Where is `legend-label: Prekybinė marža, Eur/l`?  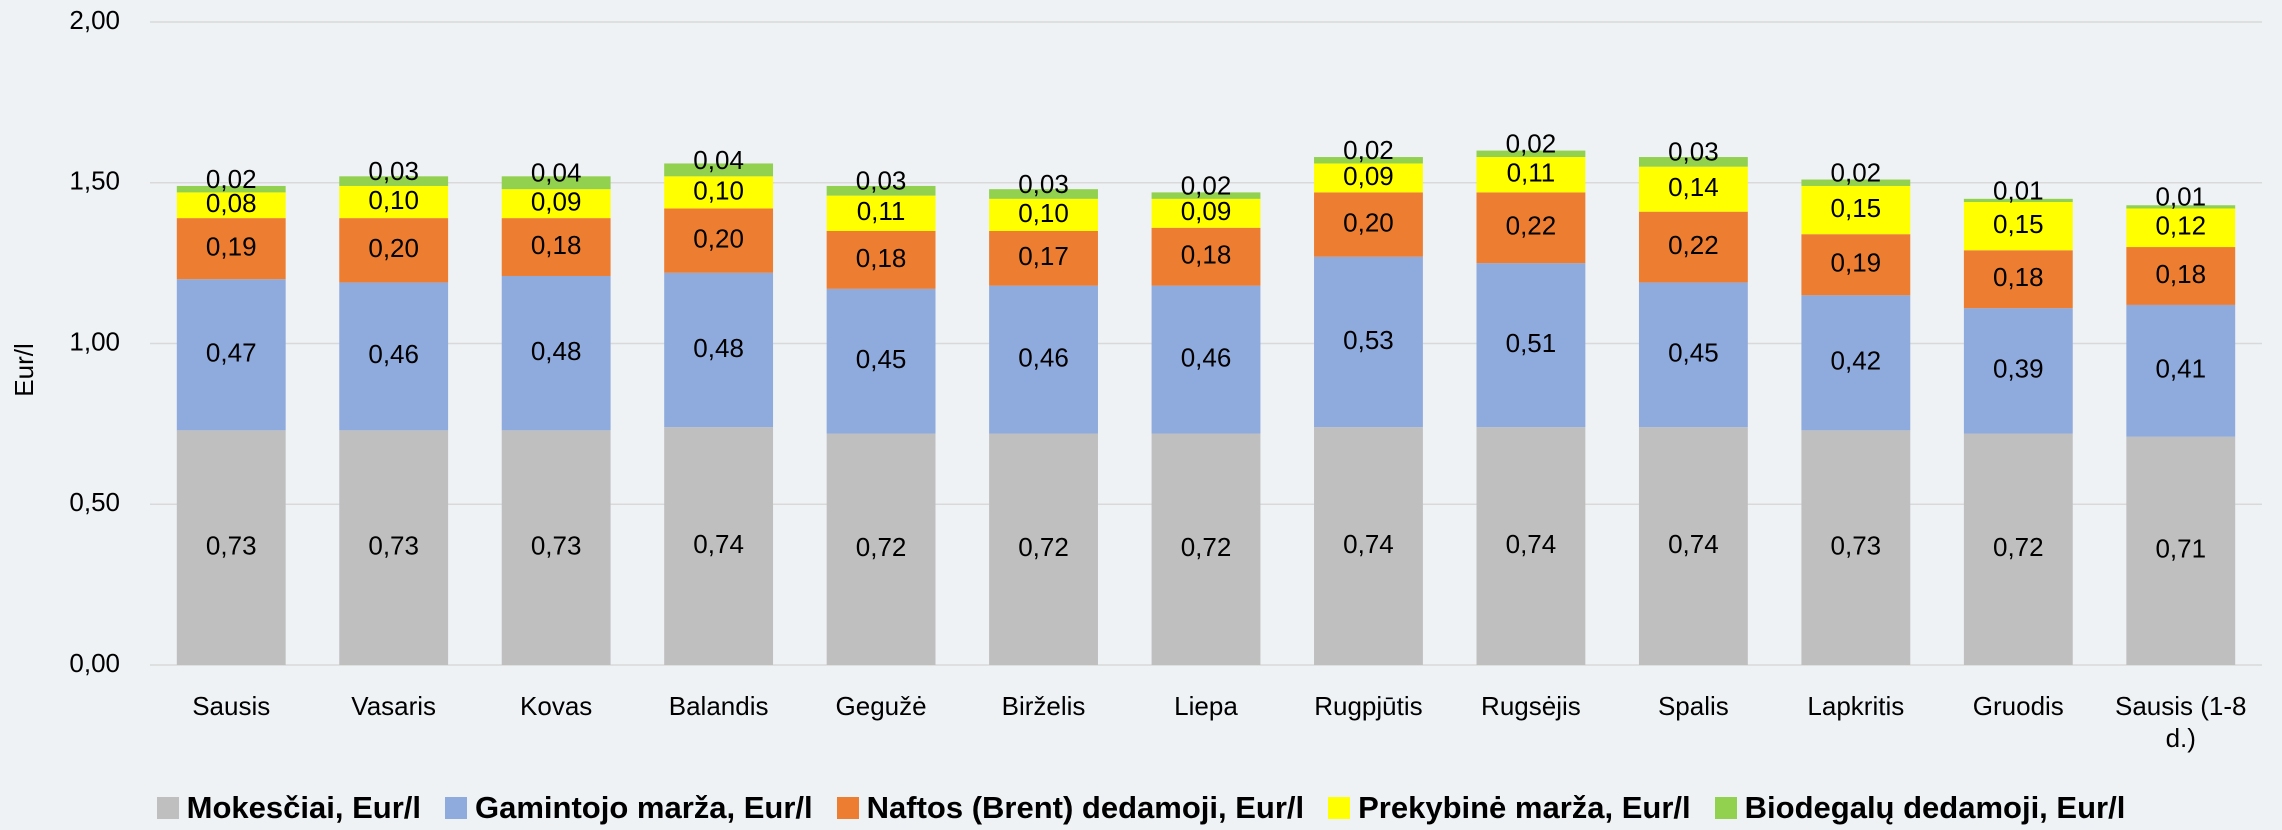 legend-label: Prekybinė marža, Eur/l is located at coordinates (1524, 807).